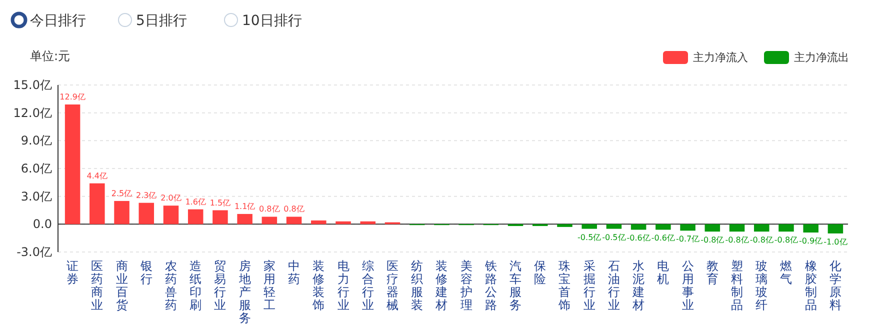 The width and height of the screenshot is (877, 328). I want to click on x-tick-label: 银行, so click(145, 272).